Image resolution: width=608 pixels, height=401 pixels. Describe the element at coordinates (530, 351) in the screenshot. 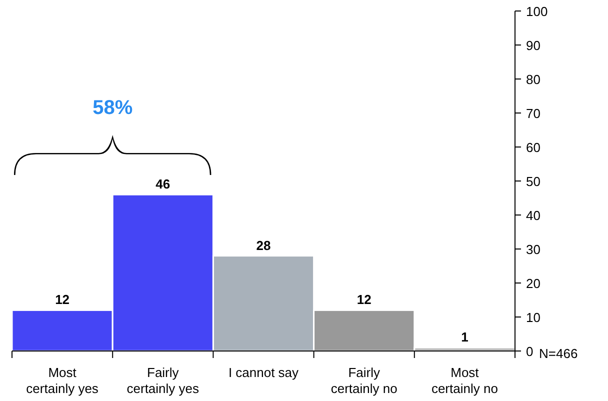

I see `y-tick-label: 0` at that location.